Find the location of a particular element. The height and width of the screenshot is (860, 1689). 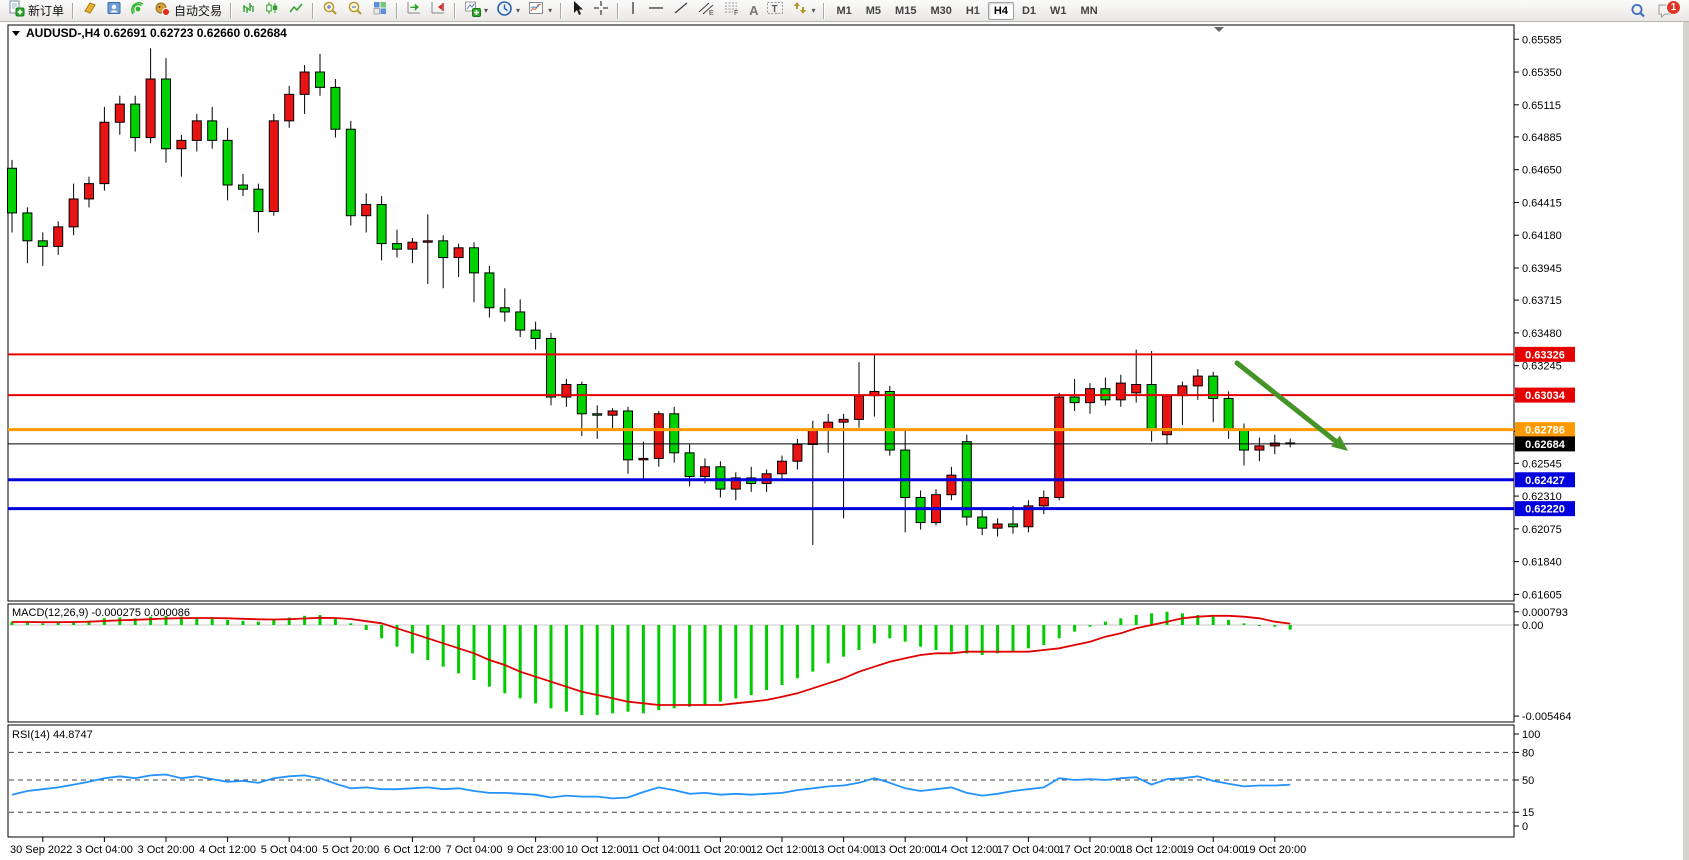

cursor-button is located at coordinates (577, 11).